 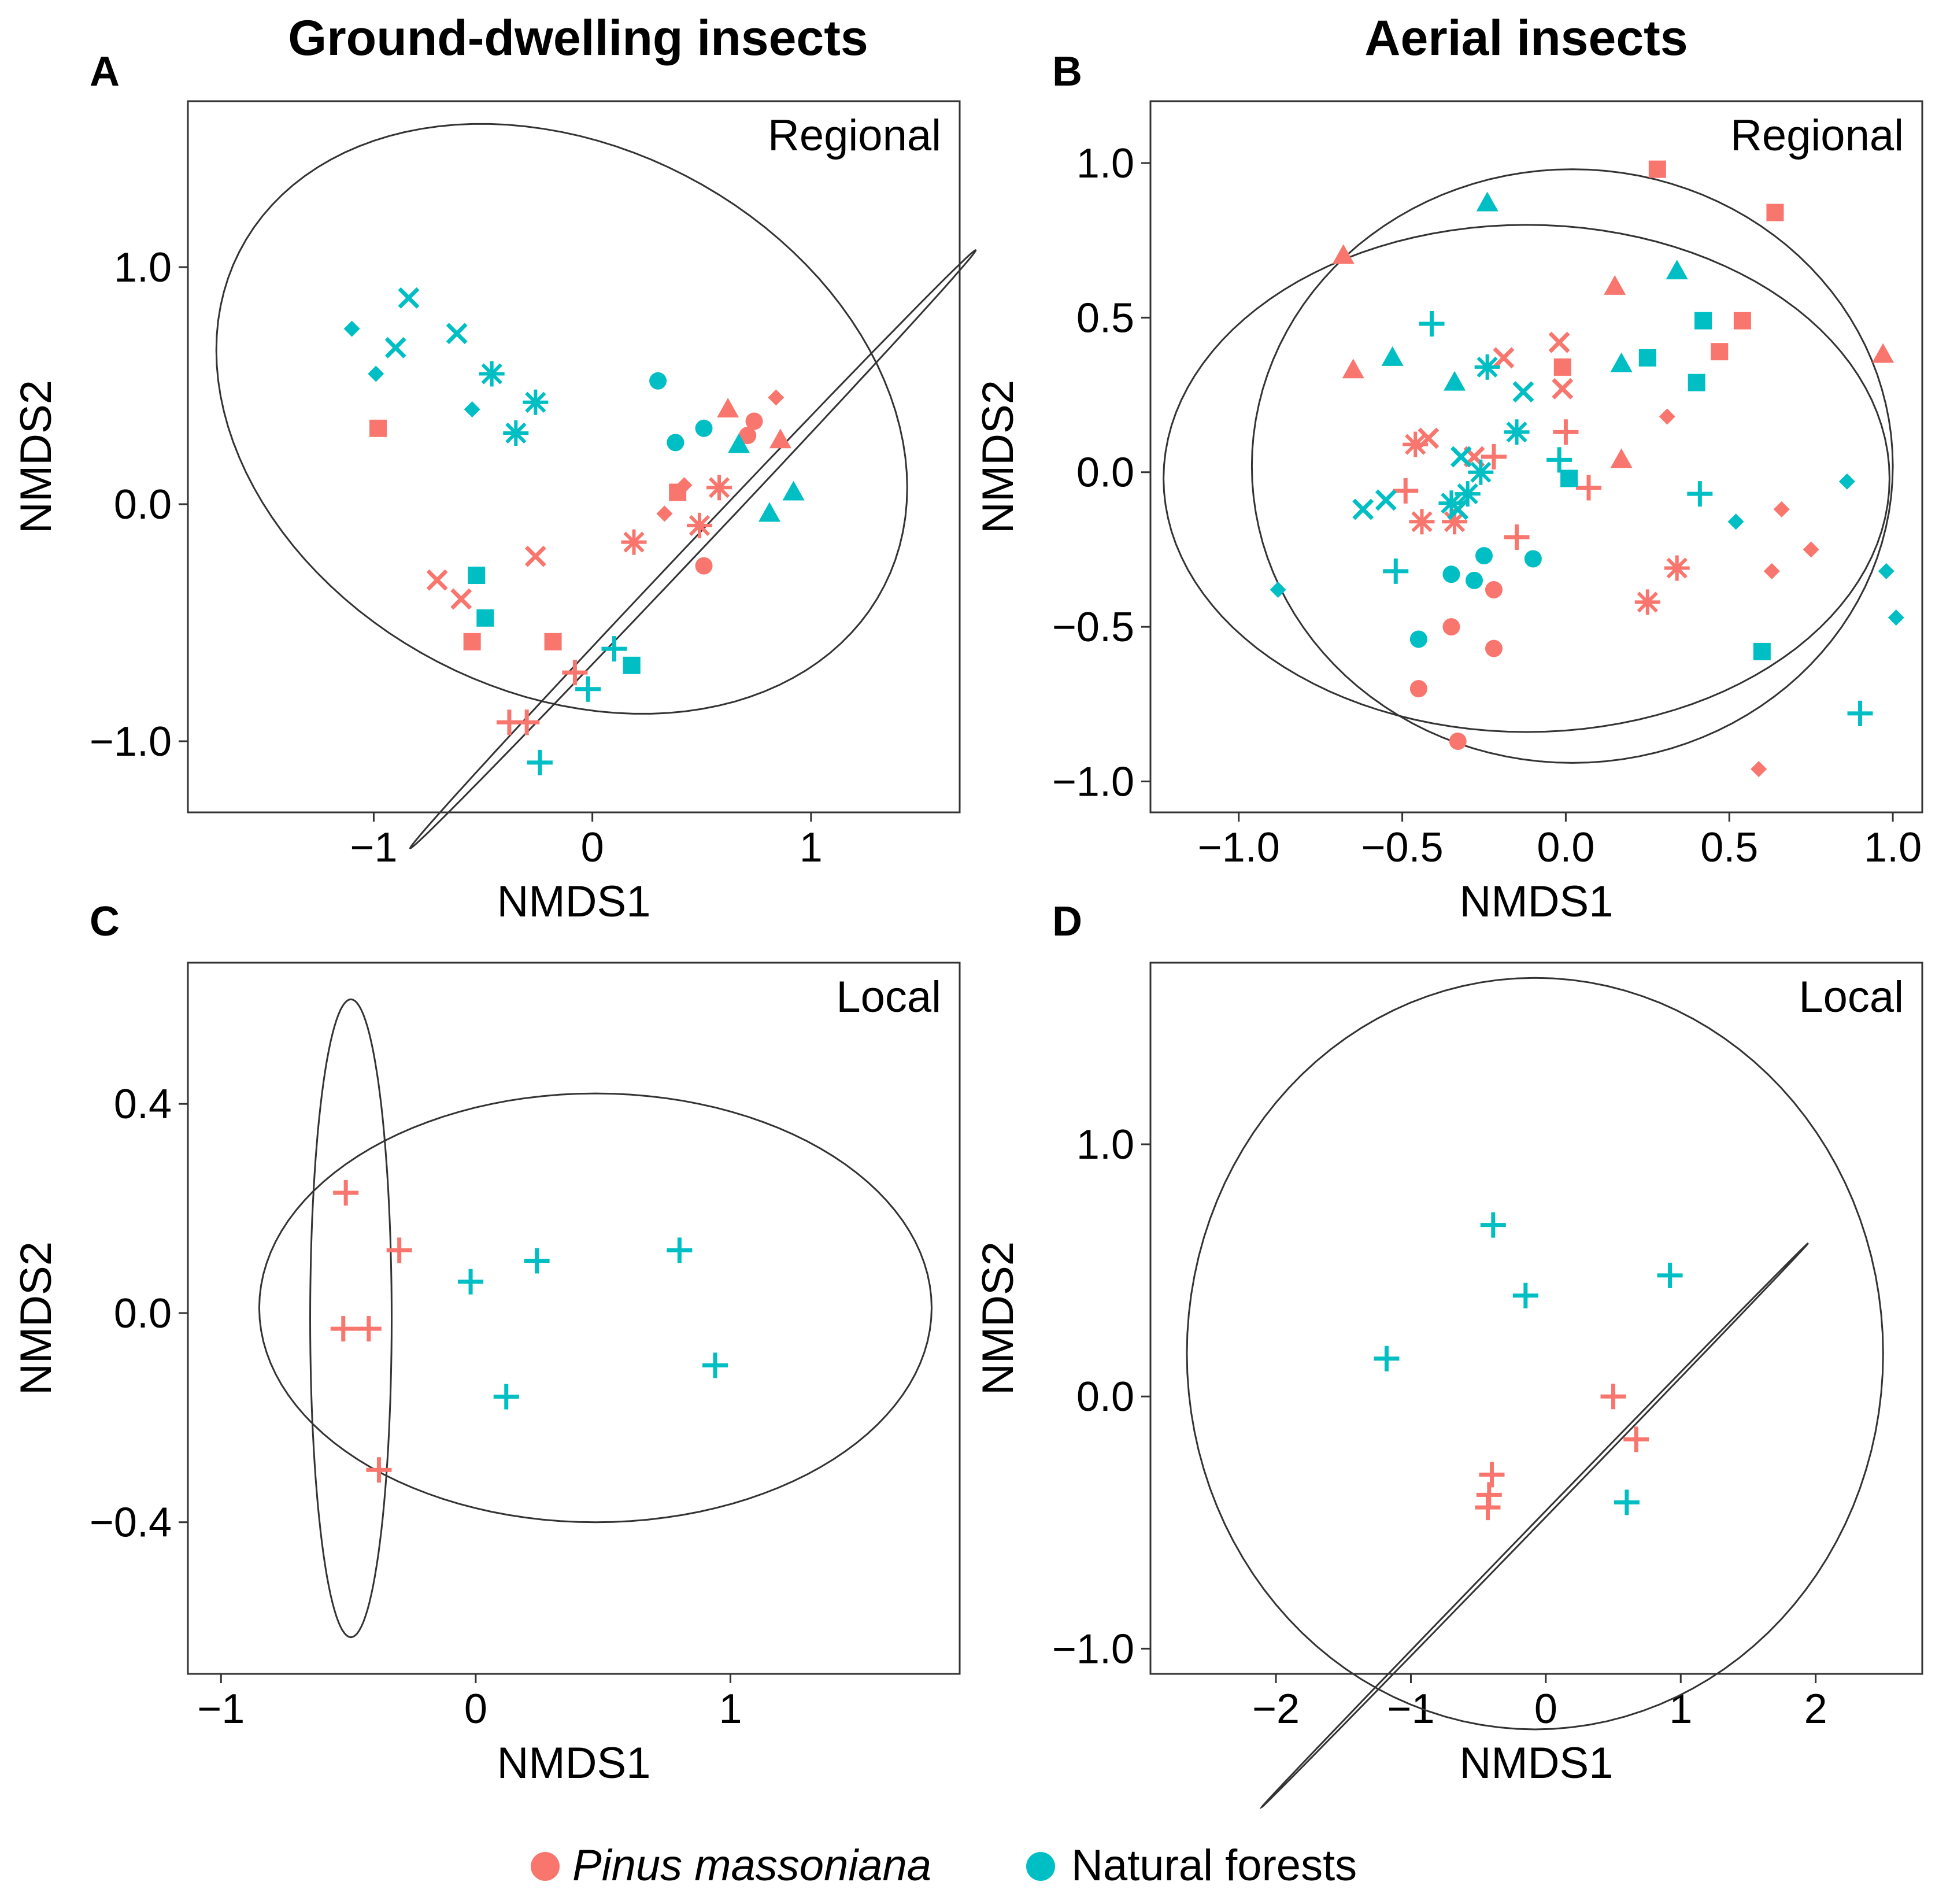 What do you see at coordinates (131, 1523) in the screenshot?
I see `y-tick-label: −0.4` at bounding box center [131, 1523].